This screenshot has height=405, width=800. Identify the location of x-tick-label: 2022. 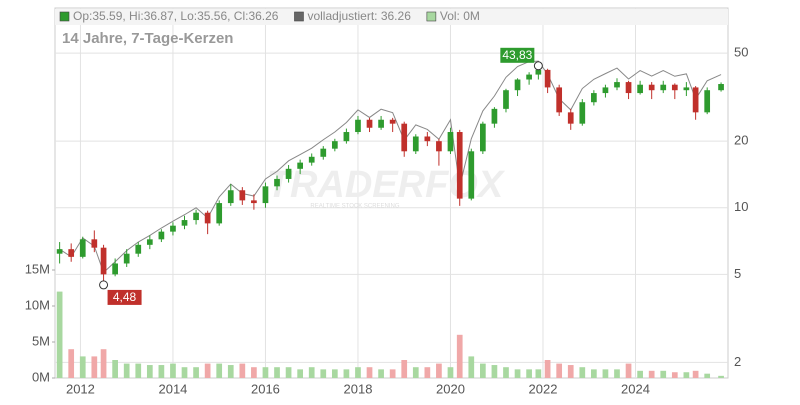
(543, 388).